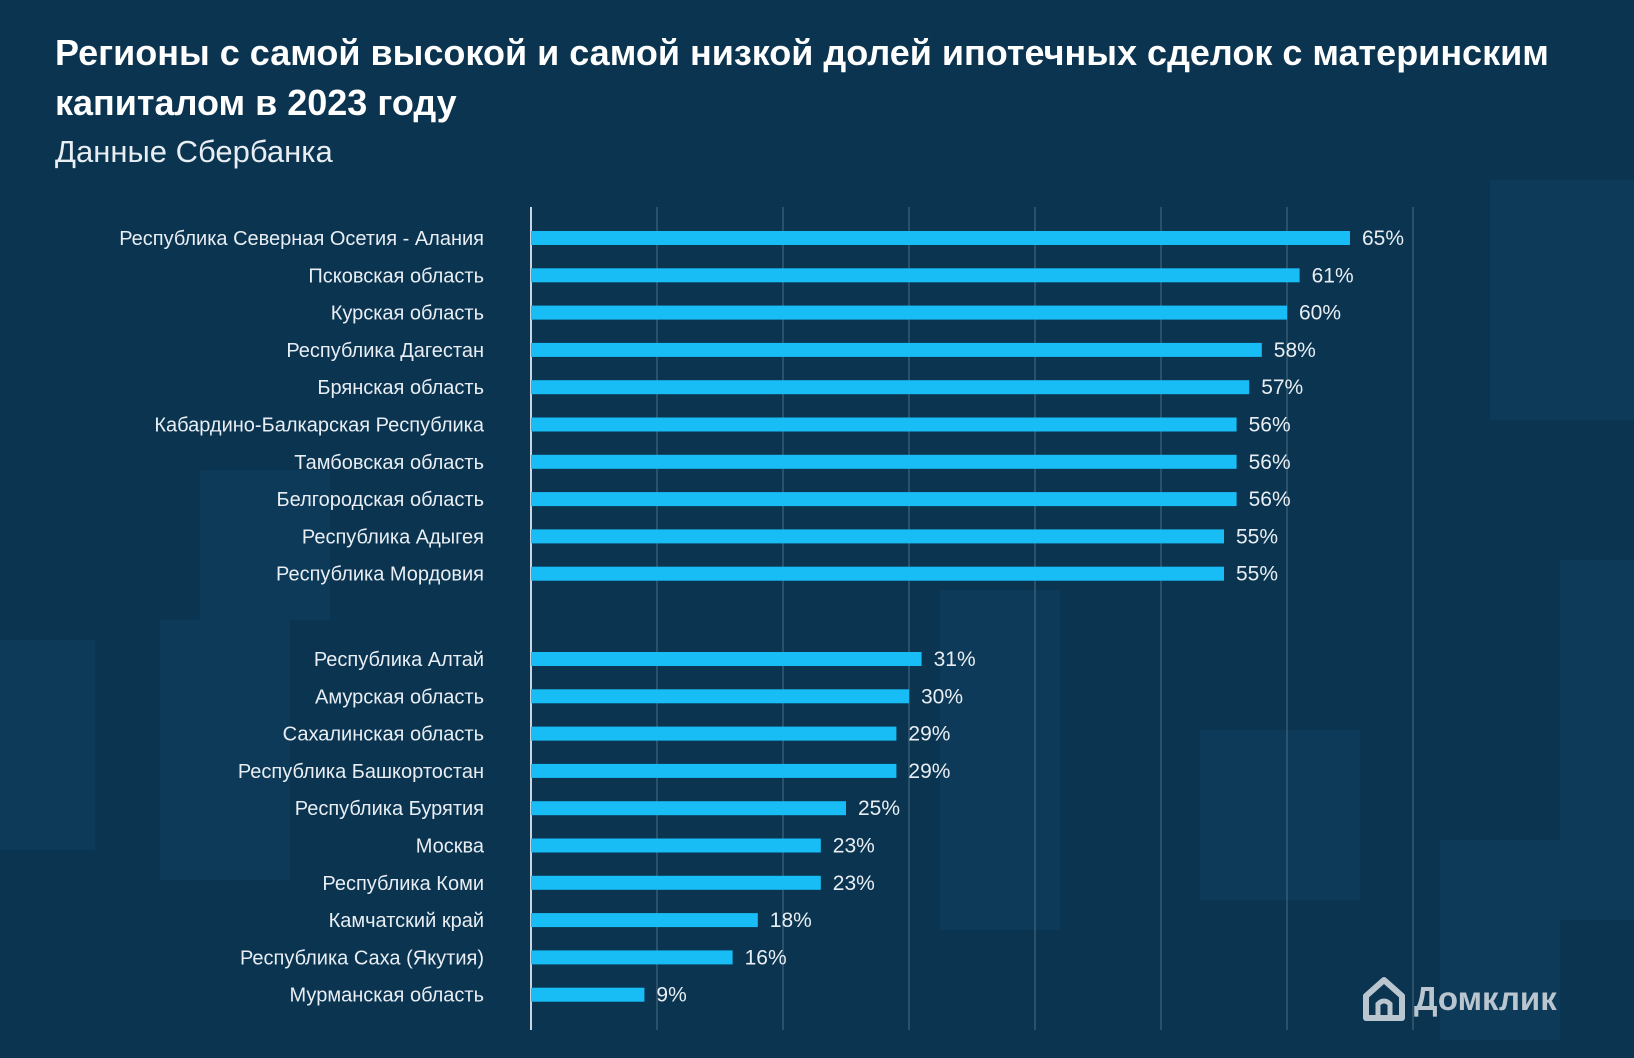 The image size is (1634, 1058). Describe the element at coordinates (766, 957) in the screenshot. I see `value-label: 16%` at that location.